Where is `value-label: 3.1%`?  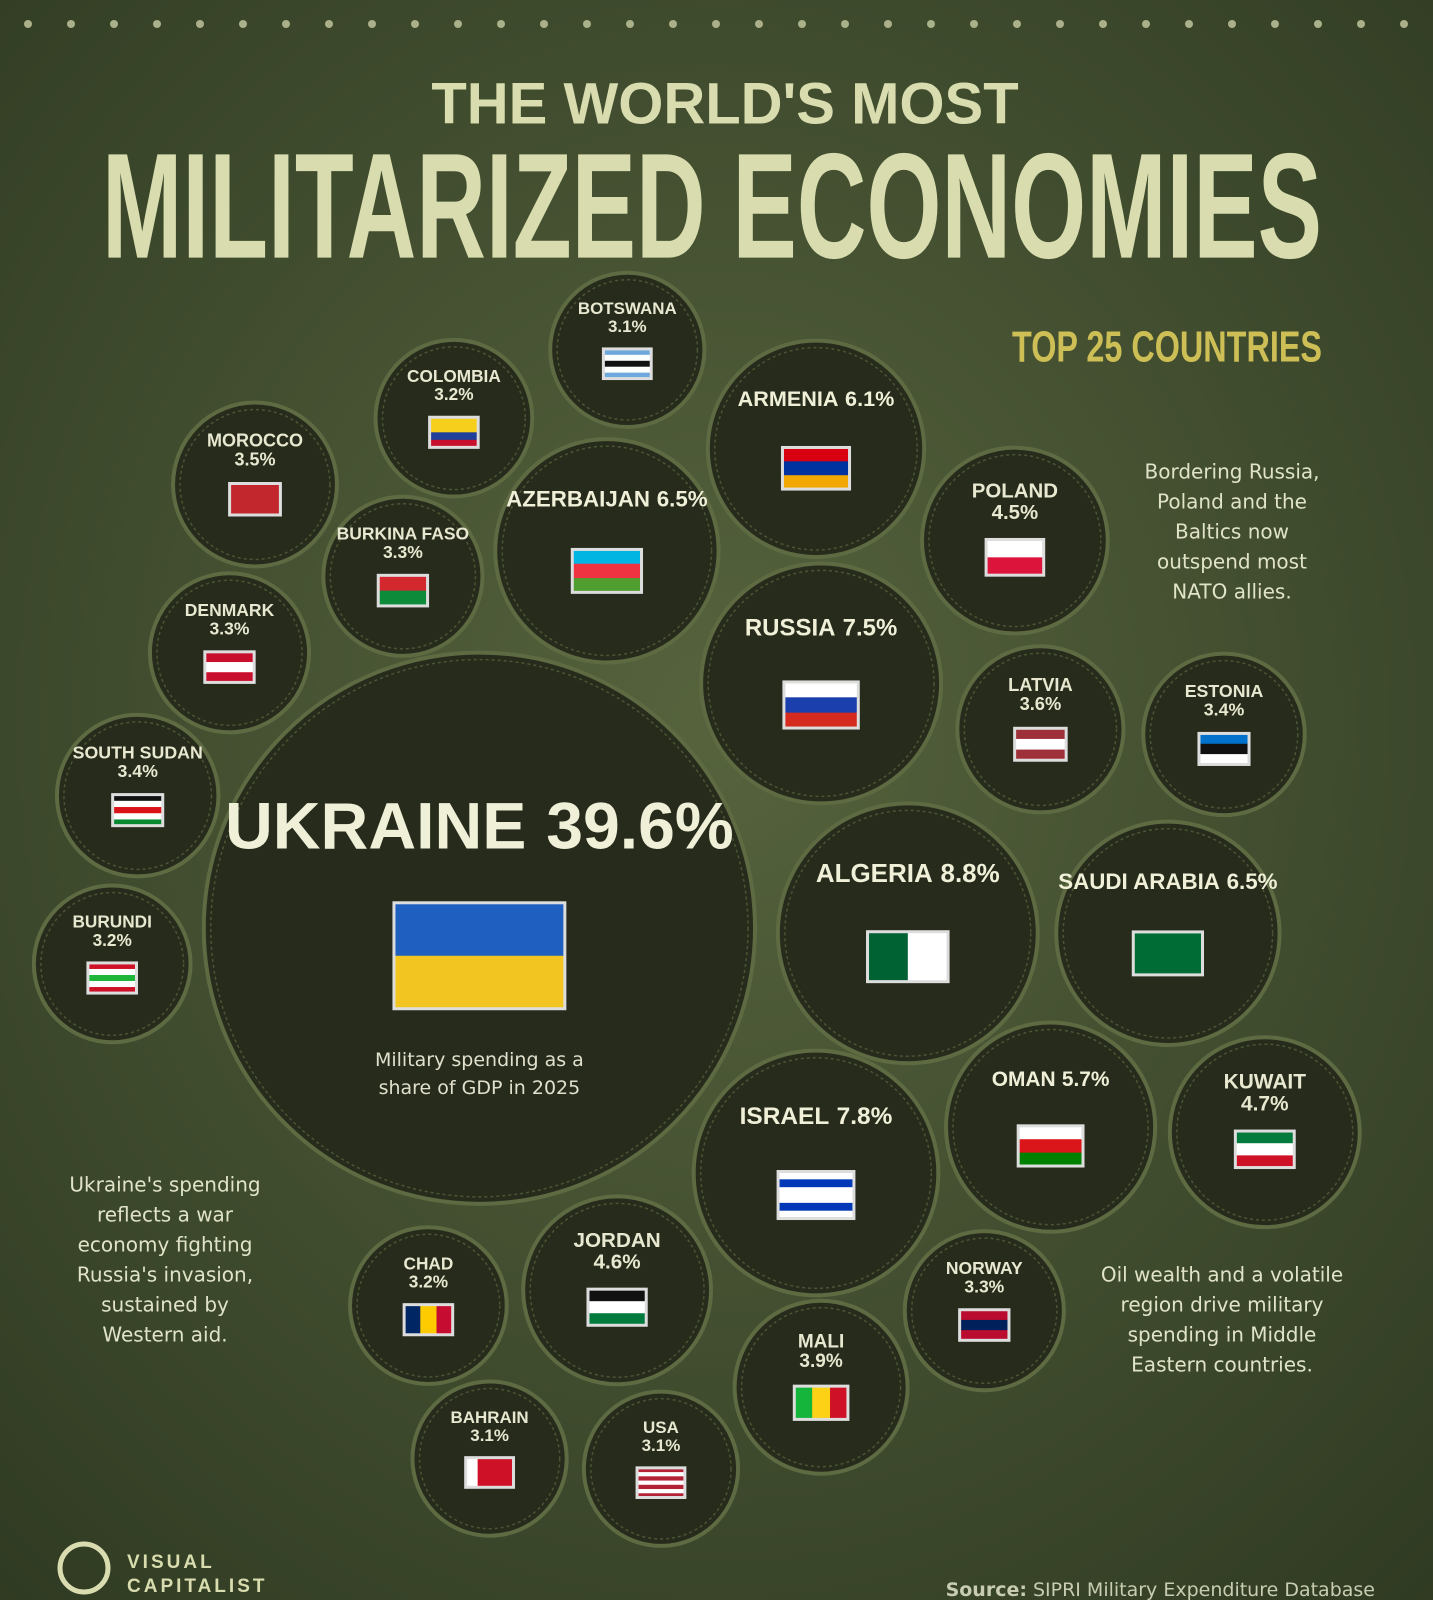 value-label: 3.1% is located at coordinates (627, 326).